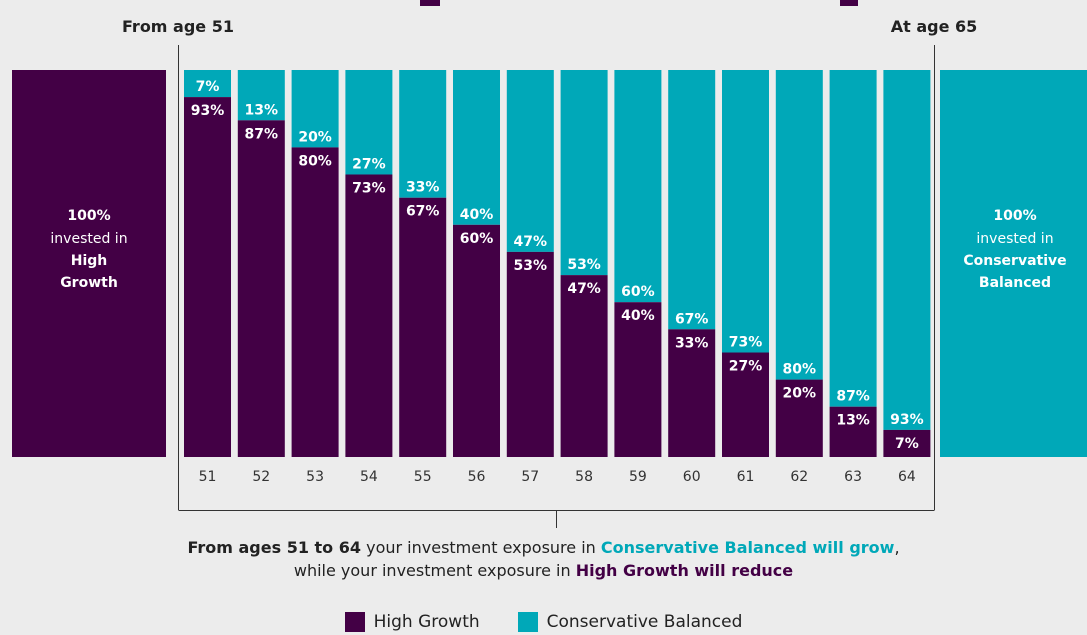  Describe the element at coordinates (907, 477) in the screenshot. I see `x-tick-label-64: 64` at that location.